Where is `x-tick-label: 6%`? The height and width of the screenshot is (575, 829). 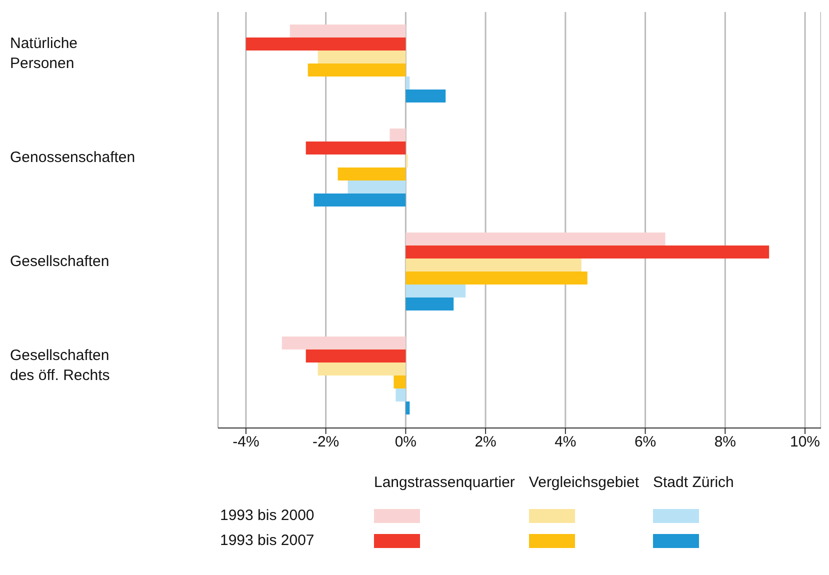
x-tick-label: 6% is located at coordinates (645, 442).